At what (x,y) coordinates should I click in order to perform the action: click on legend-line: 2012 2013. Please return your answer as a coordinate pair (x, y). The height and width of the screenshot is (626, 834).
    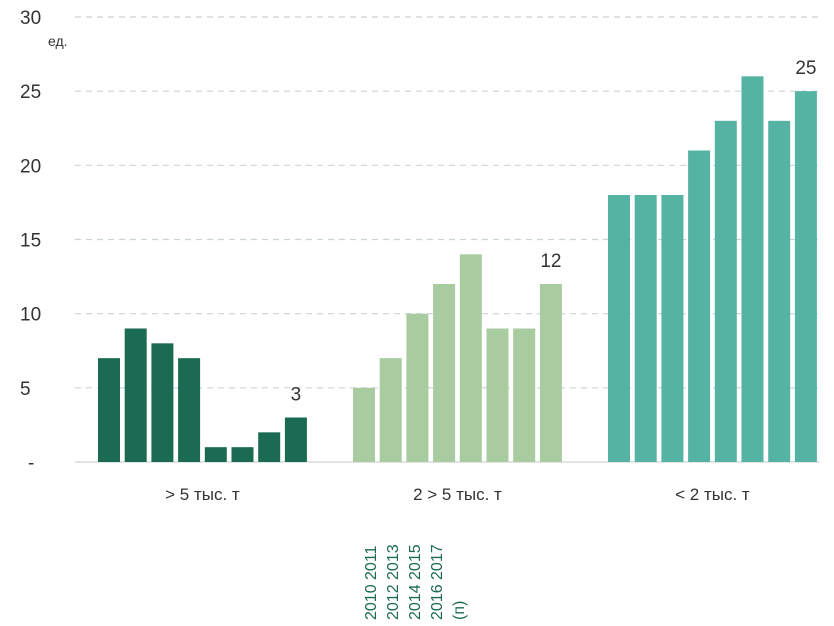
    Looking at the image, I should click on (393, 582).